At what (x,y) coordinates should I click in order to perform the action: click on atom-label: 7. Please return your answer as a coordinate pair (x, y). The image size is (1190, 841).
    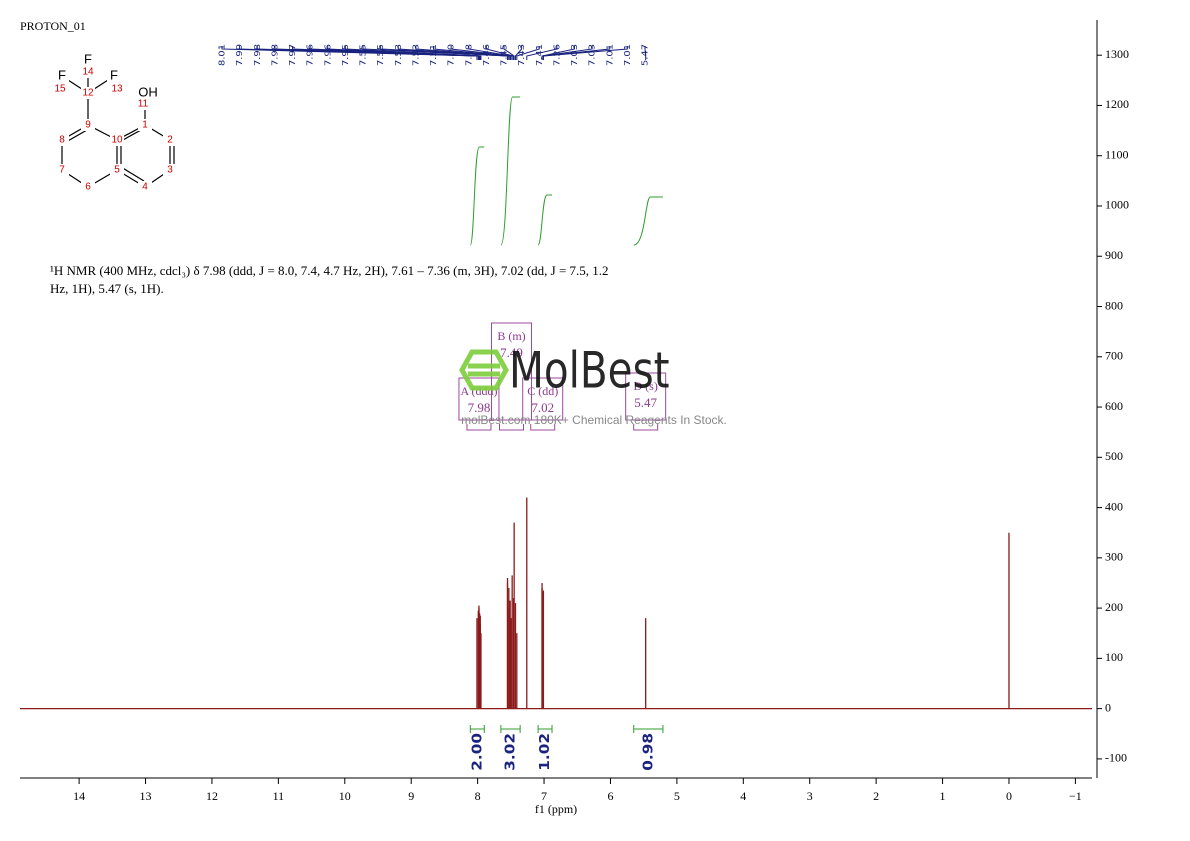
    Looking at the image, I should click on (62, 170).